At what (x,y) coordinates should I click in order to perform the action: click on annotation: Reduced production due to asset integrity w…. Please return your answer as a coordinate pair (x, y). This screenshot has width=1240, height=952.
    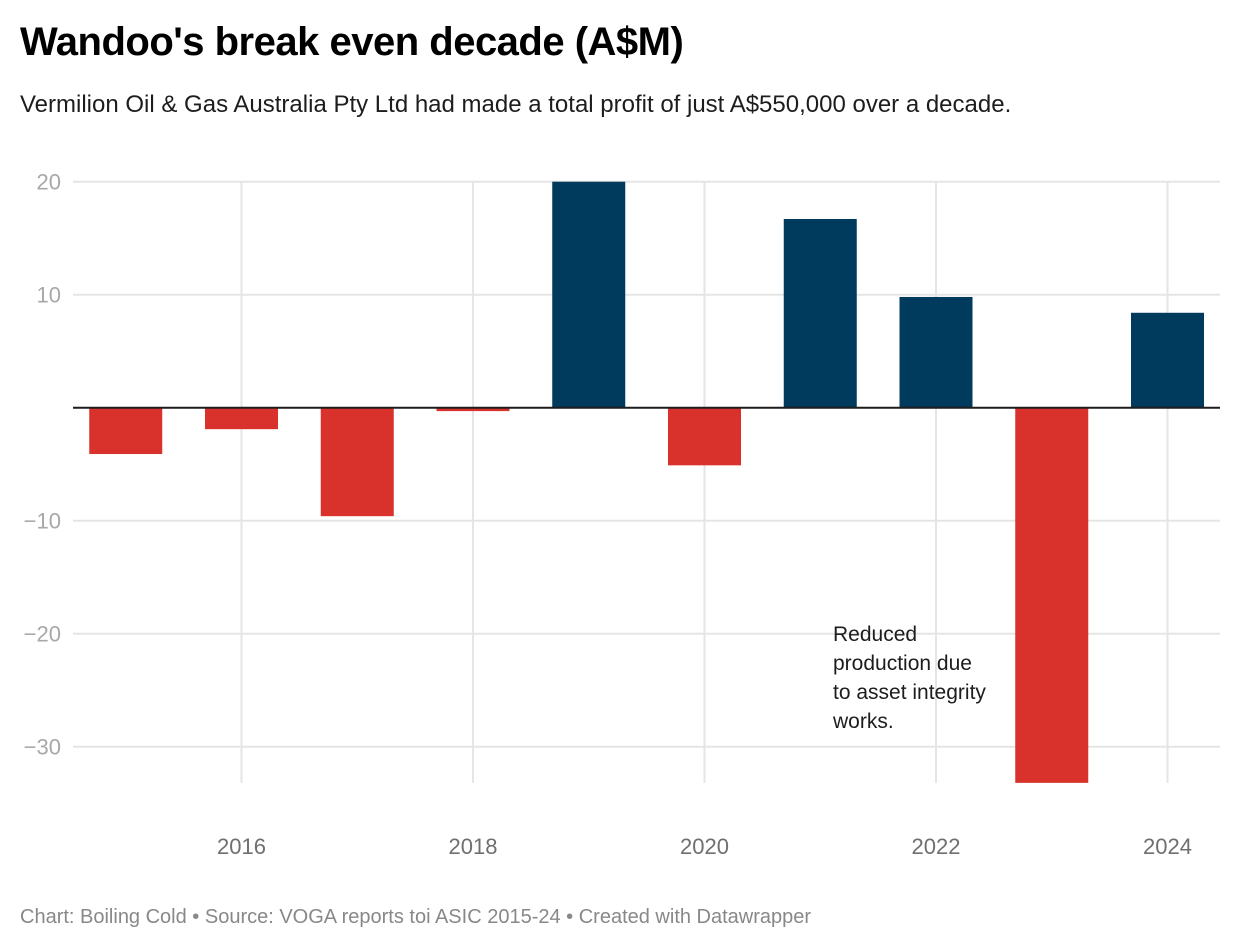
    Looking at the image, I should click on (909, 678).